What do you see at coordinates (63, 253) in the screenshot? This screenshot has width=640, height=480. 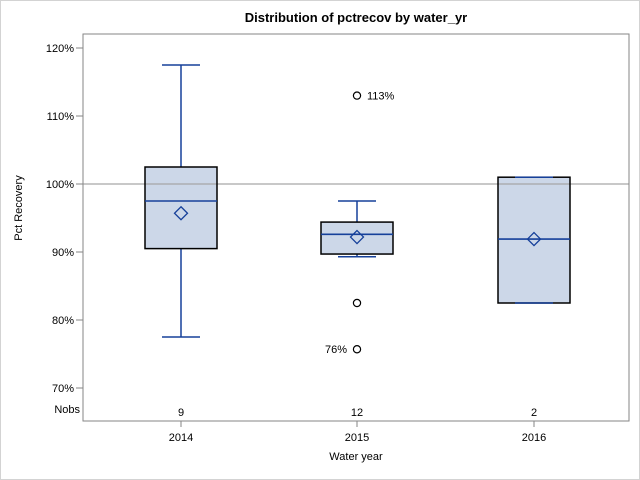 I see `y-tick-label: 90%` at bounding box center [63, 253].